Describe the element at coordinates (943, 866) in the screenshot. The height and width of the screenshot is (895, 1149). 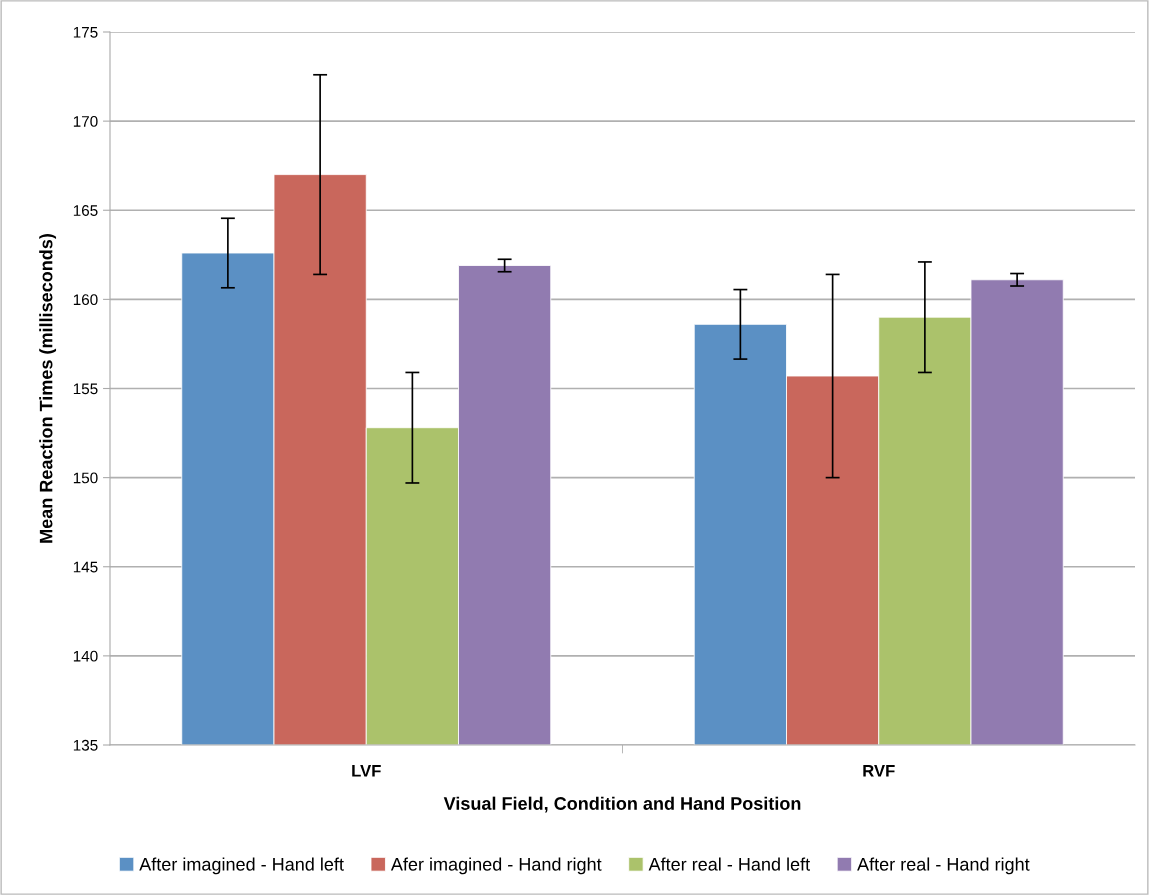
I see `legend-label: After real - Hand right` at that location.